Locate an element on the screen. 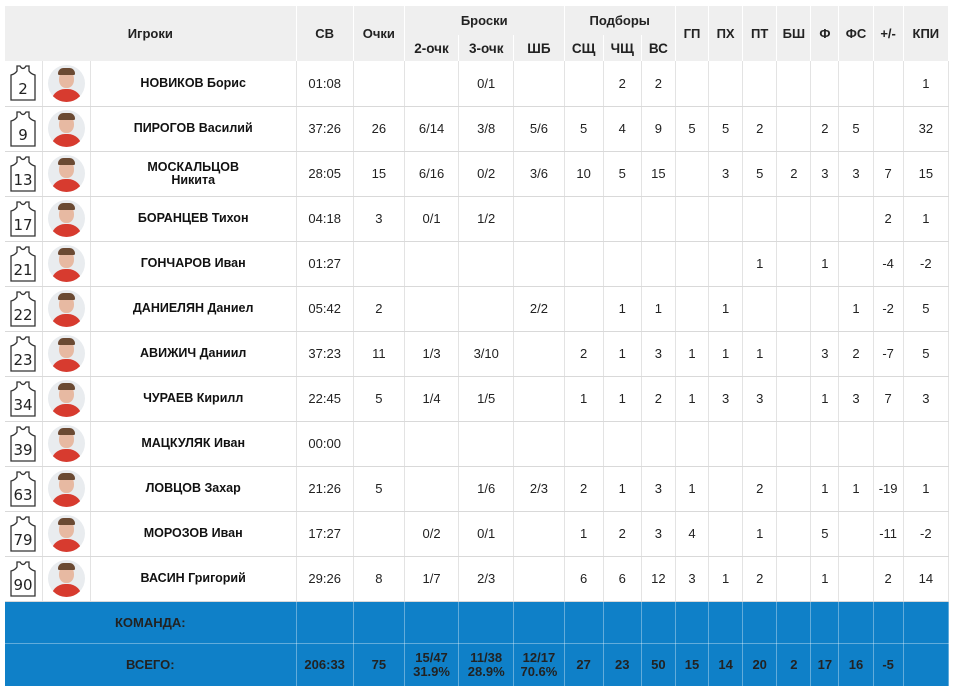 Image resolution: width=954 pixels, height=696 pixels. player-row: 90 ВАСИН Григорий 29:26 8 1/7 2/3 6 6 12 3 1 2 1 2 14 is located at coordinates (477, 579).